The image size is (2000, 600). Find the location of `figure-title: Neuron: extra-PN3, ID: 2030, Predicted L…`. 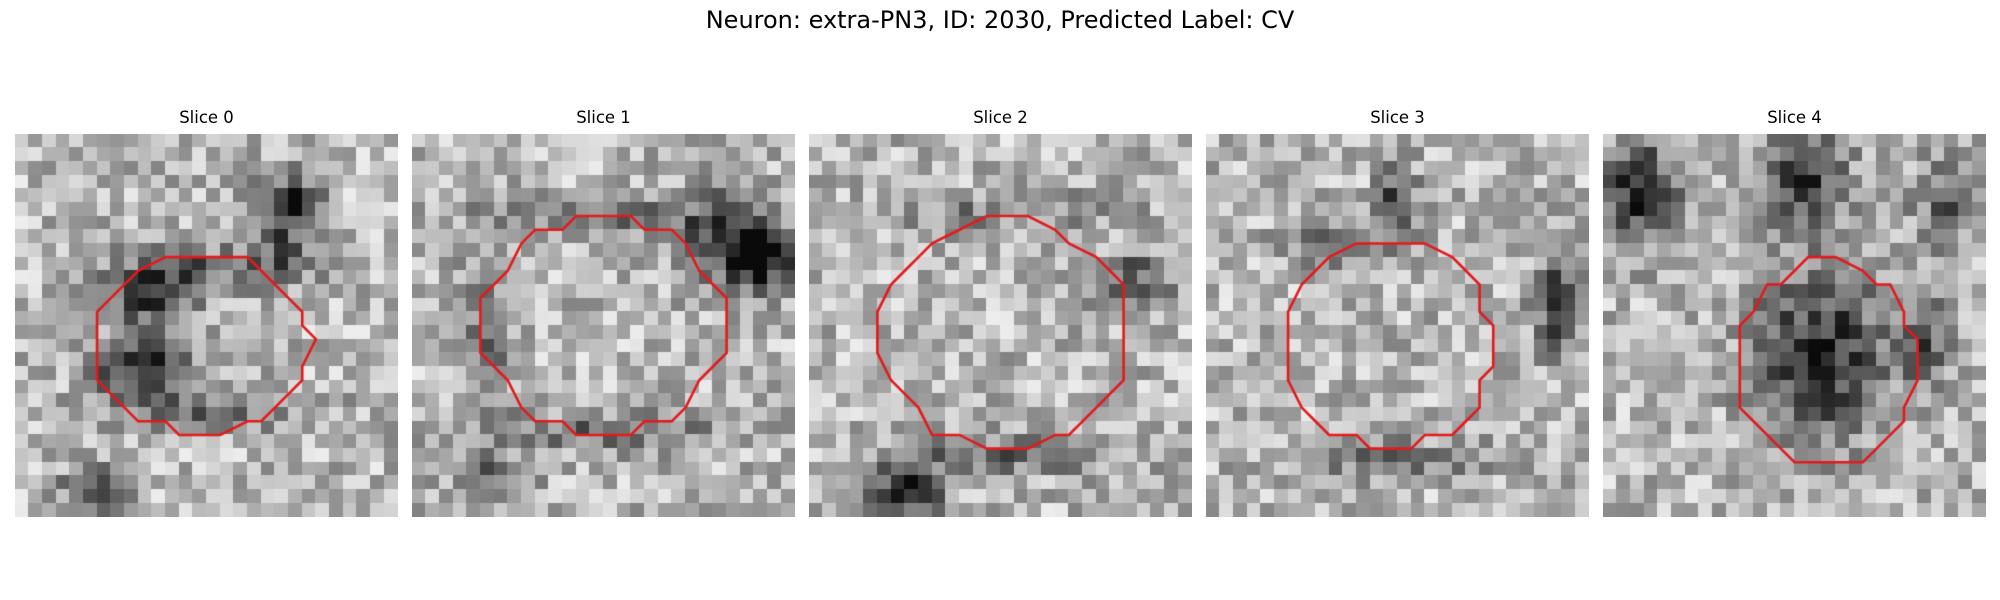

figure-title: Neuron: extra-PN3, ID: 2030, Predicted L… is located at coordinates (1000, 20).